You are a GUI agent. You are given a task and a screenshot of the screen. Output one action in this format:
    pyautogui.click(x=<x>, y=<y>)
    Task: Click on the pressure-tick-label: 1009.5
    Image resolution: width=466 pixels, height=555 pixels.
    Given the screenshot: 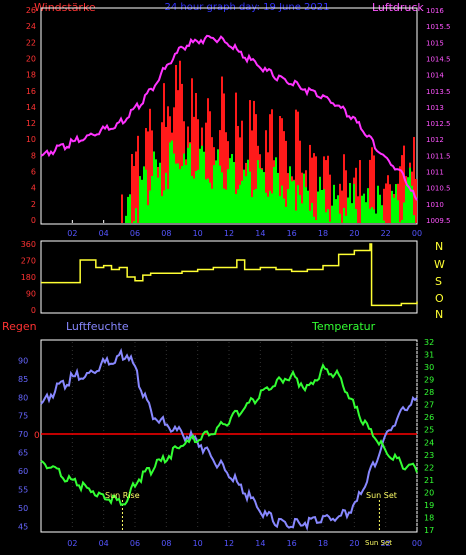 What is the action you would take?
    pyautogui.click(x=438, y=221)
    